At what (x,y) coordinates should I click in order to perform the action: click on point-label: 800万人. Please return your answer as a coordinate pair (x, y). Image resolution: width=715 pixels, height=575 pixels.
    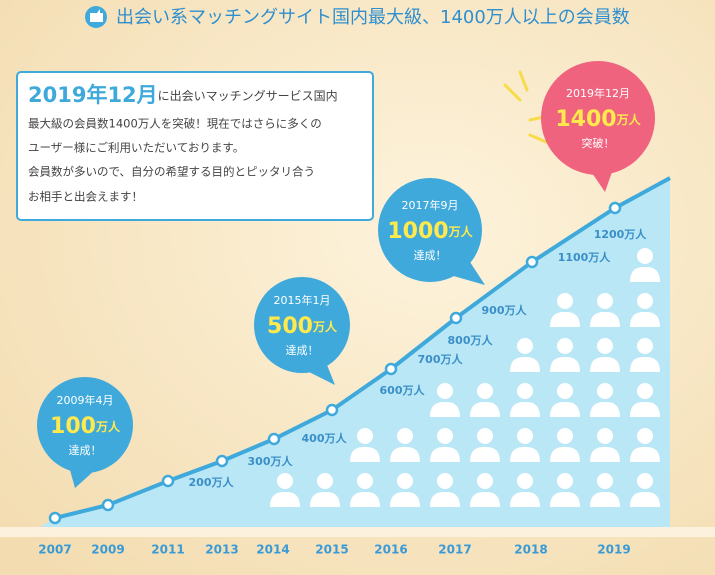
    Looking at the image, I should click on (471, 340).